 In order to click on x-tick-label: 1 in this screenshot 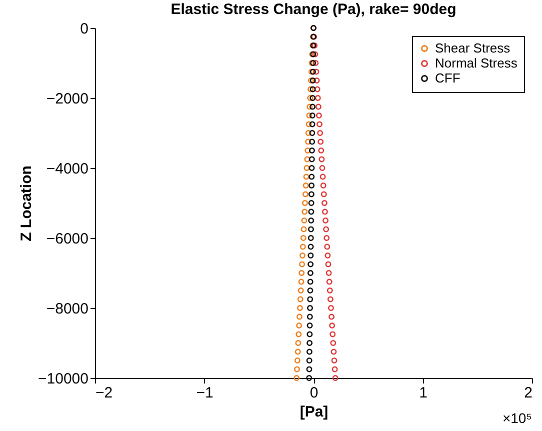, I will do `click(423, 393)`.